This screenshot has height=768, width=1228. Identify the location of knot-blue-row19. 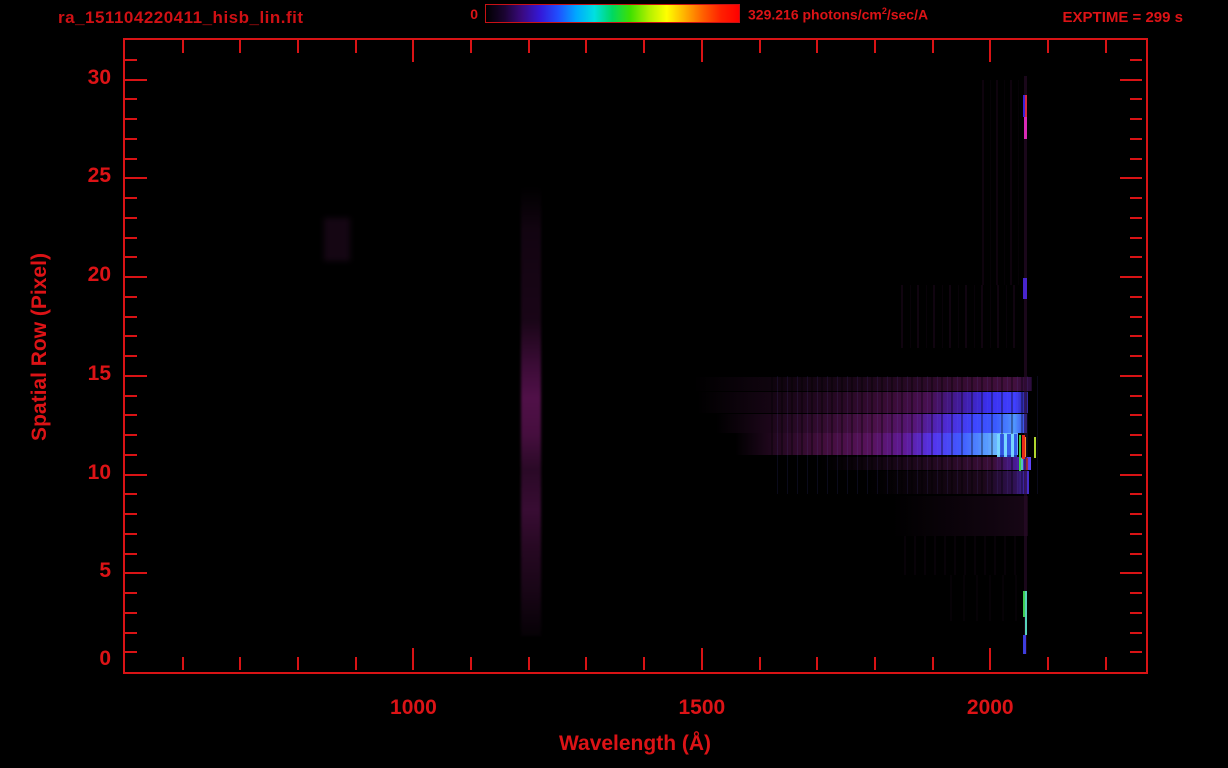
(1025, 288).